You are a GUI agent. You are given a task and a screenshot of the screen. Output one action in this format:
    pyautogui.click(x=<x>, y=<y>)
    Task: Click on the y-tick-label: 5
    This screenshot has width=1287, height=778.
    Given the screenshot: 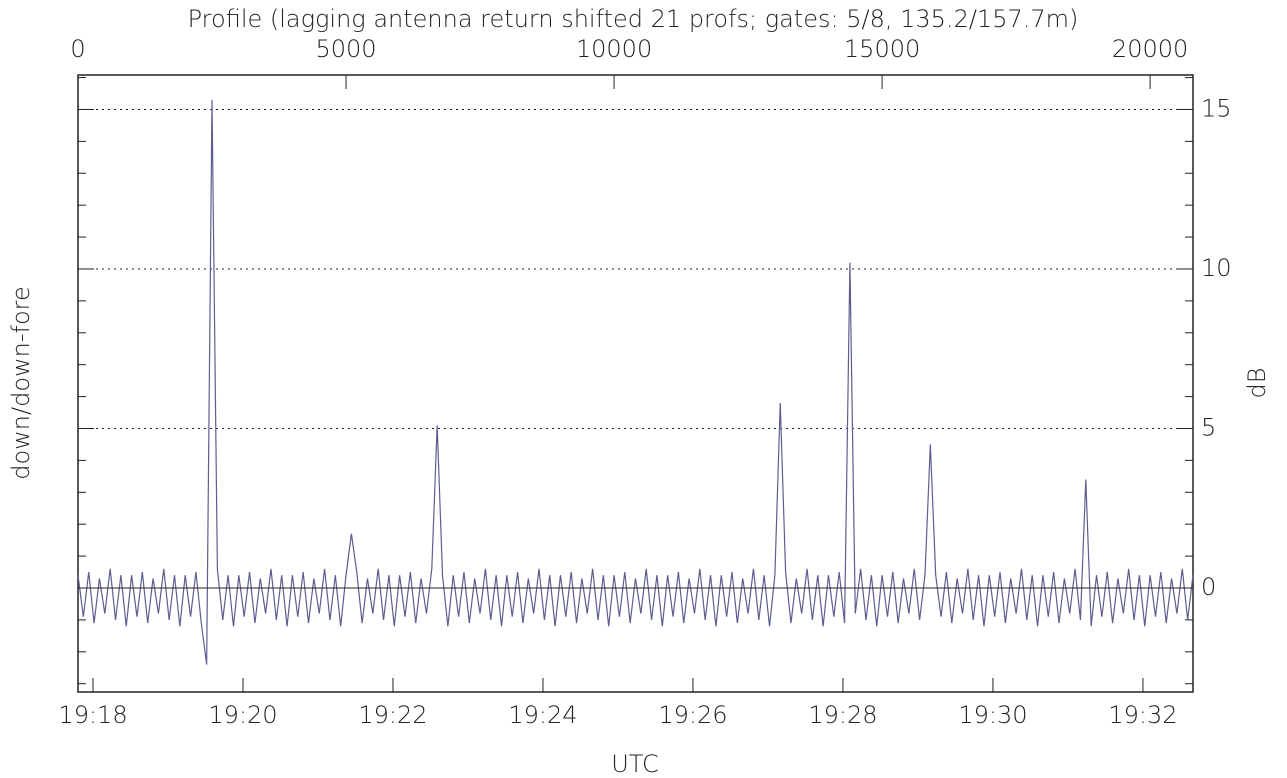 What is the action you would take?
    pyautogui.click(x=1208, y=427)
    